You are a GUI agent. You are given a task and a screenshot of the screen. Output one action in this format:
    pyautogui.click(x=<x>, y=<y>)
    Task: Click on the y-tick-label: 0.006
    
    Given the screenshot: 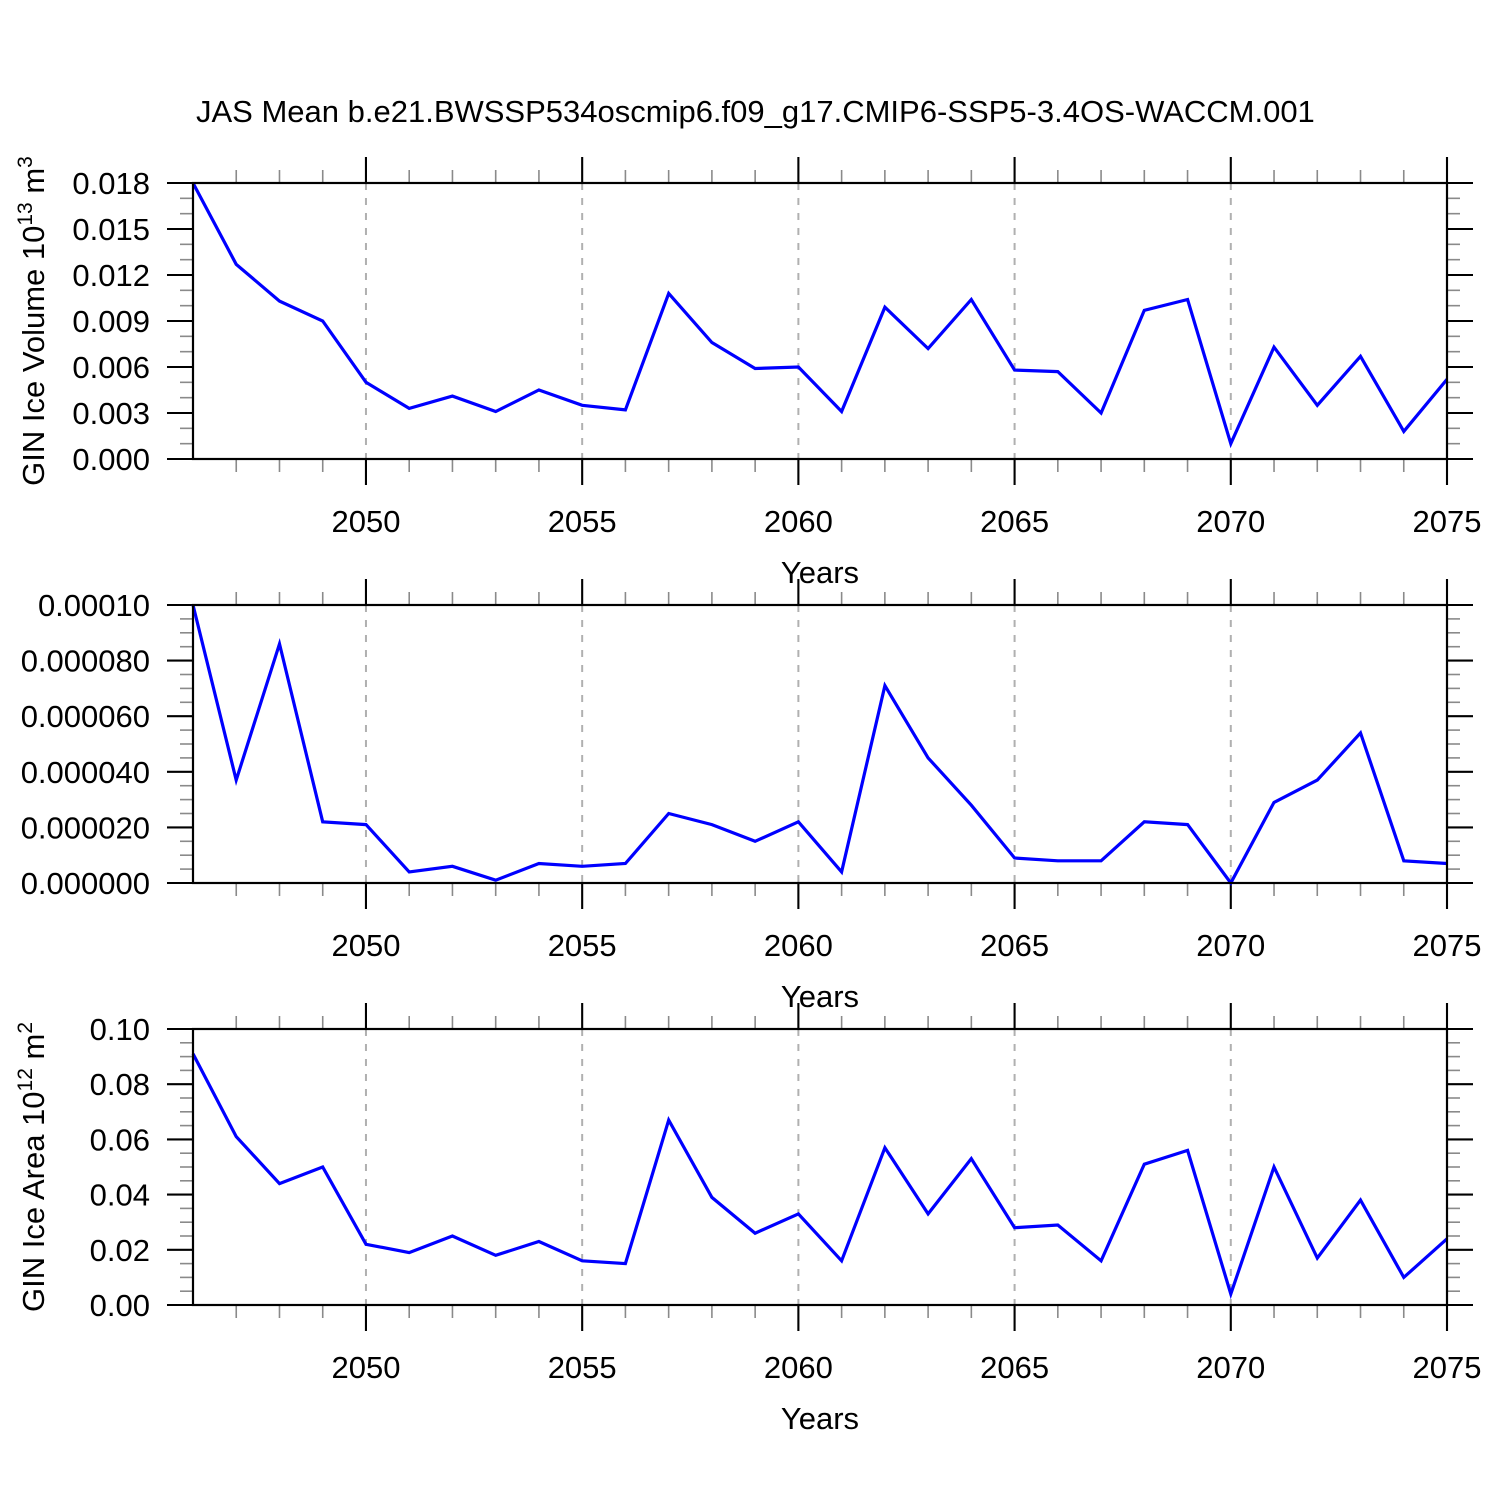 What is the action you would take?
    pyautogui.click(x=111, y=367)
    